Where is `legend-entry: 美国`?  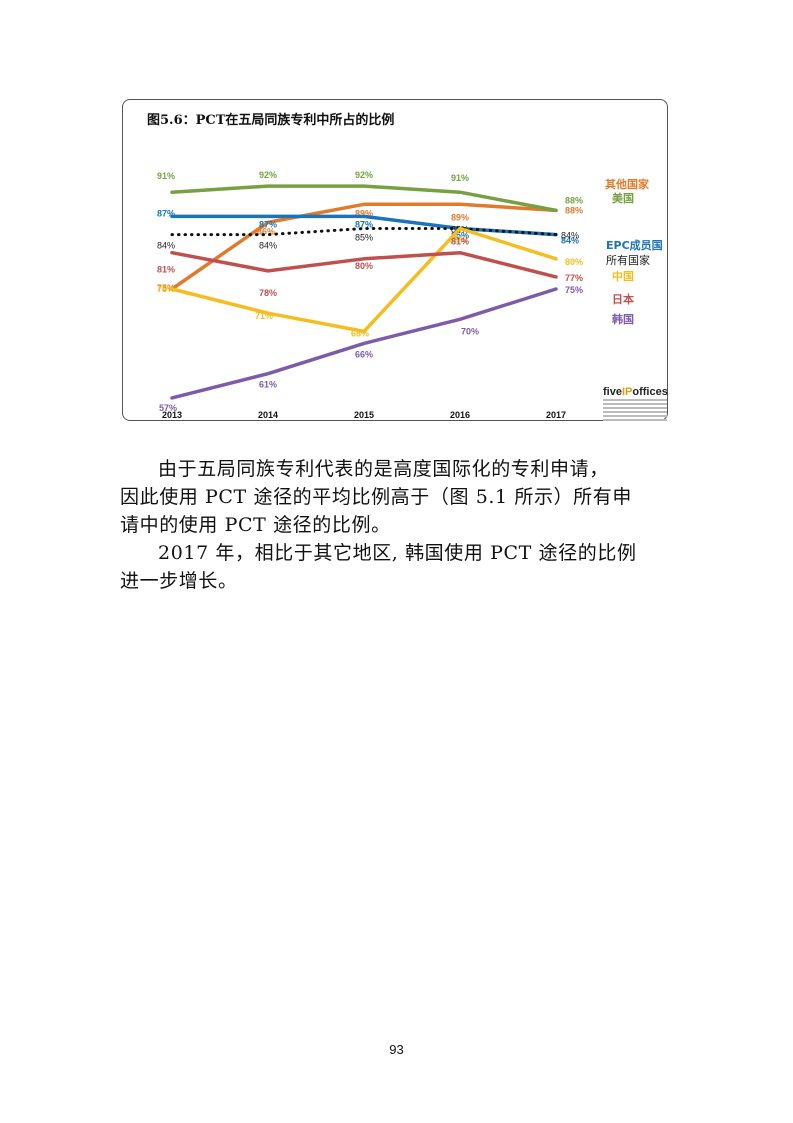 legend-entry: 美国 is located at coordinates (623, 198).